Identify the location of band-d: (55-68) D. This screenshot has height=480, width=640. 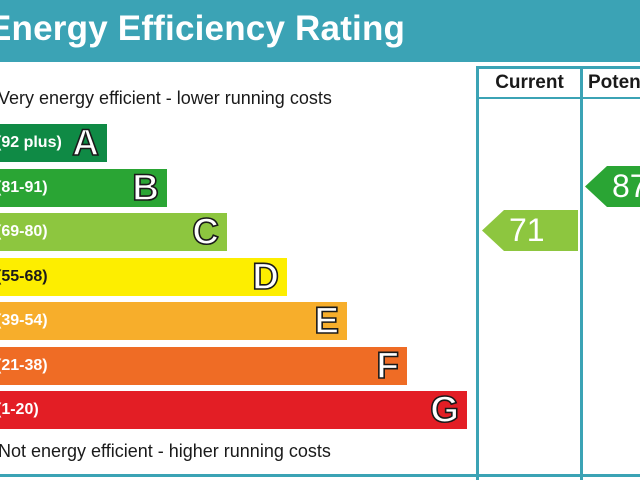
(143, 277).